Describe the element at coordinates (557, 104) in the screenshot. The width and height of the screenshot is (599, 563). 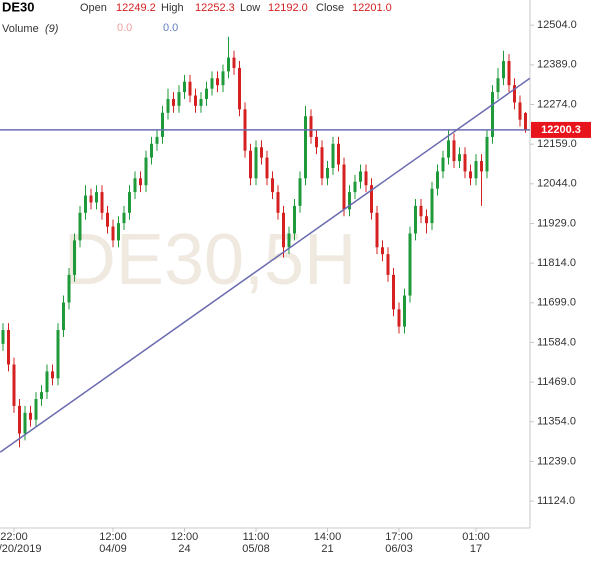
I see `y-tick-label: 12274.0` at that location.